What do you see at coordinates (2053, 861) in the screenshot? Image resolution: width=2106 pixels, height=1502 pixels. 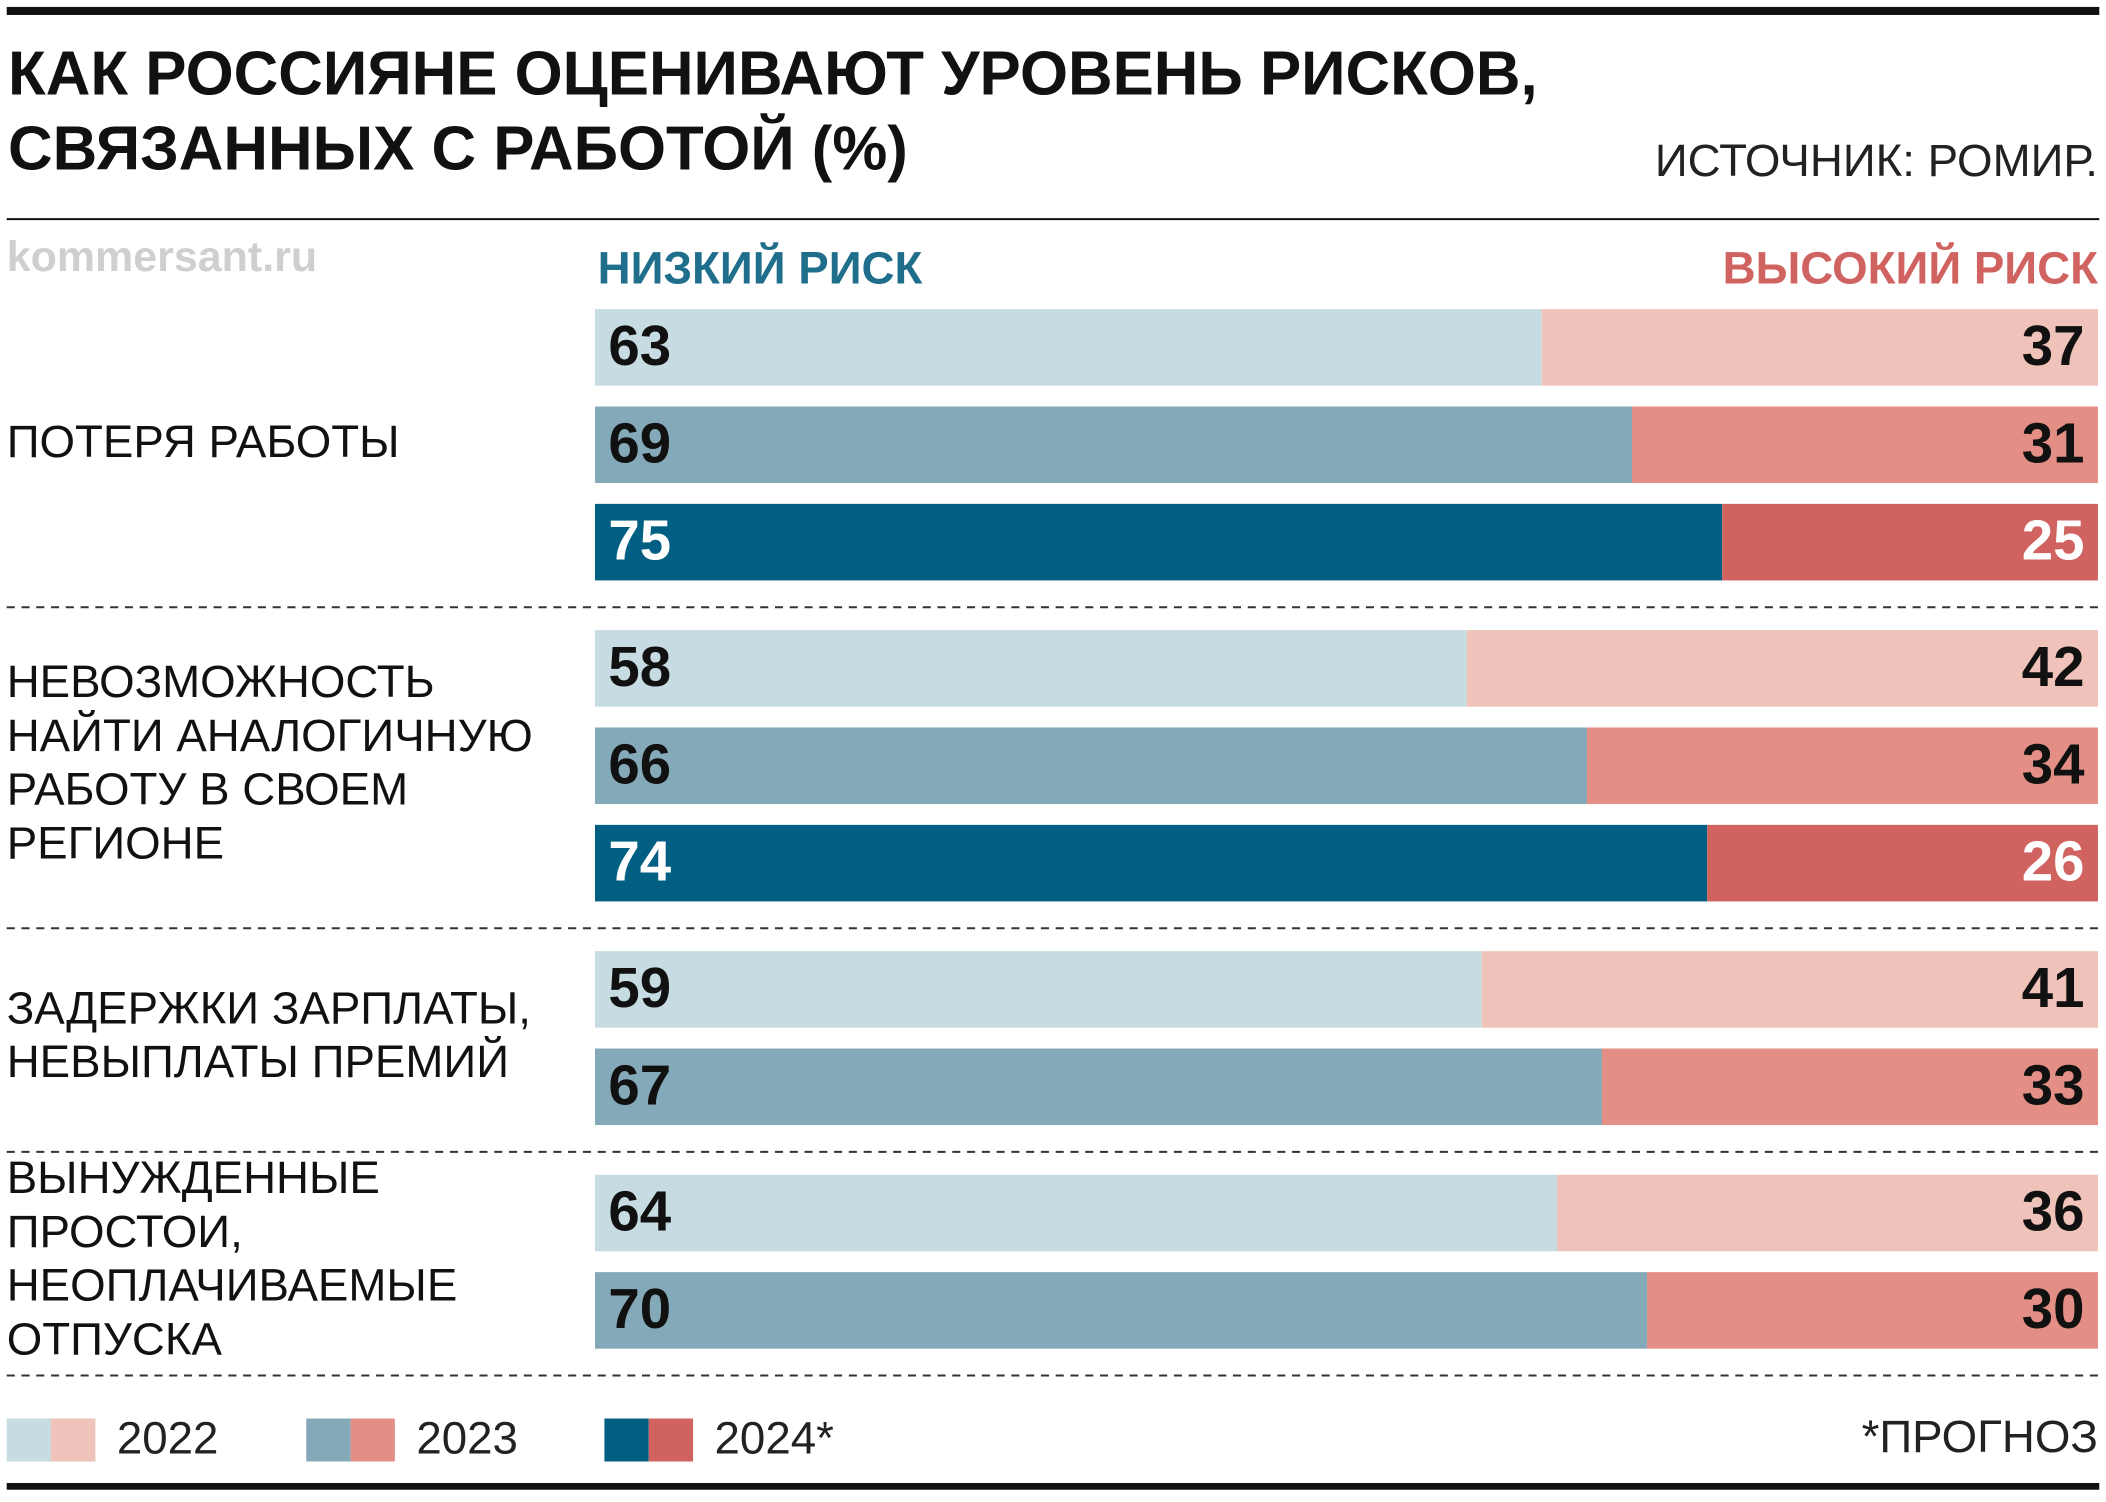 I see `value-label: 26` at bounding box center [2053, 861].